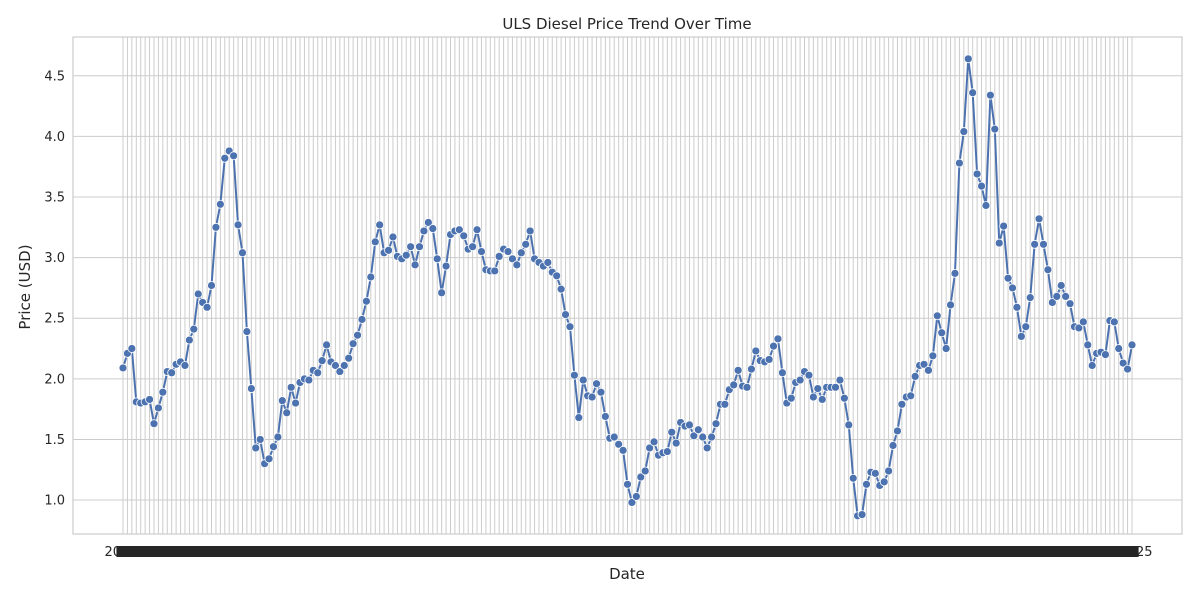 This screenshot has width=1200, height=600. I want to click on x-tick-label, so click(1127, 551).